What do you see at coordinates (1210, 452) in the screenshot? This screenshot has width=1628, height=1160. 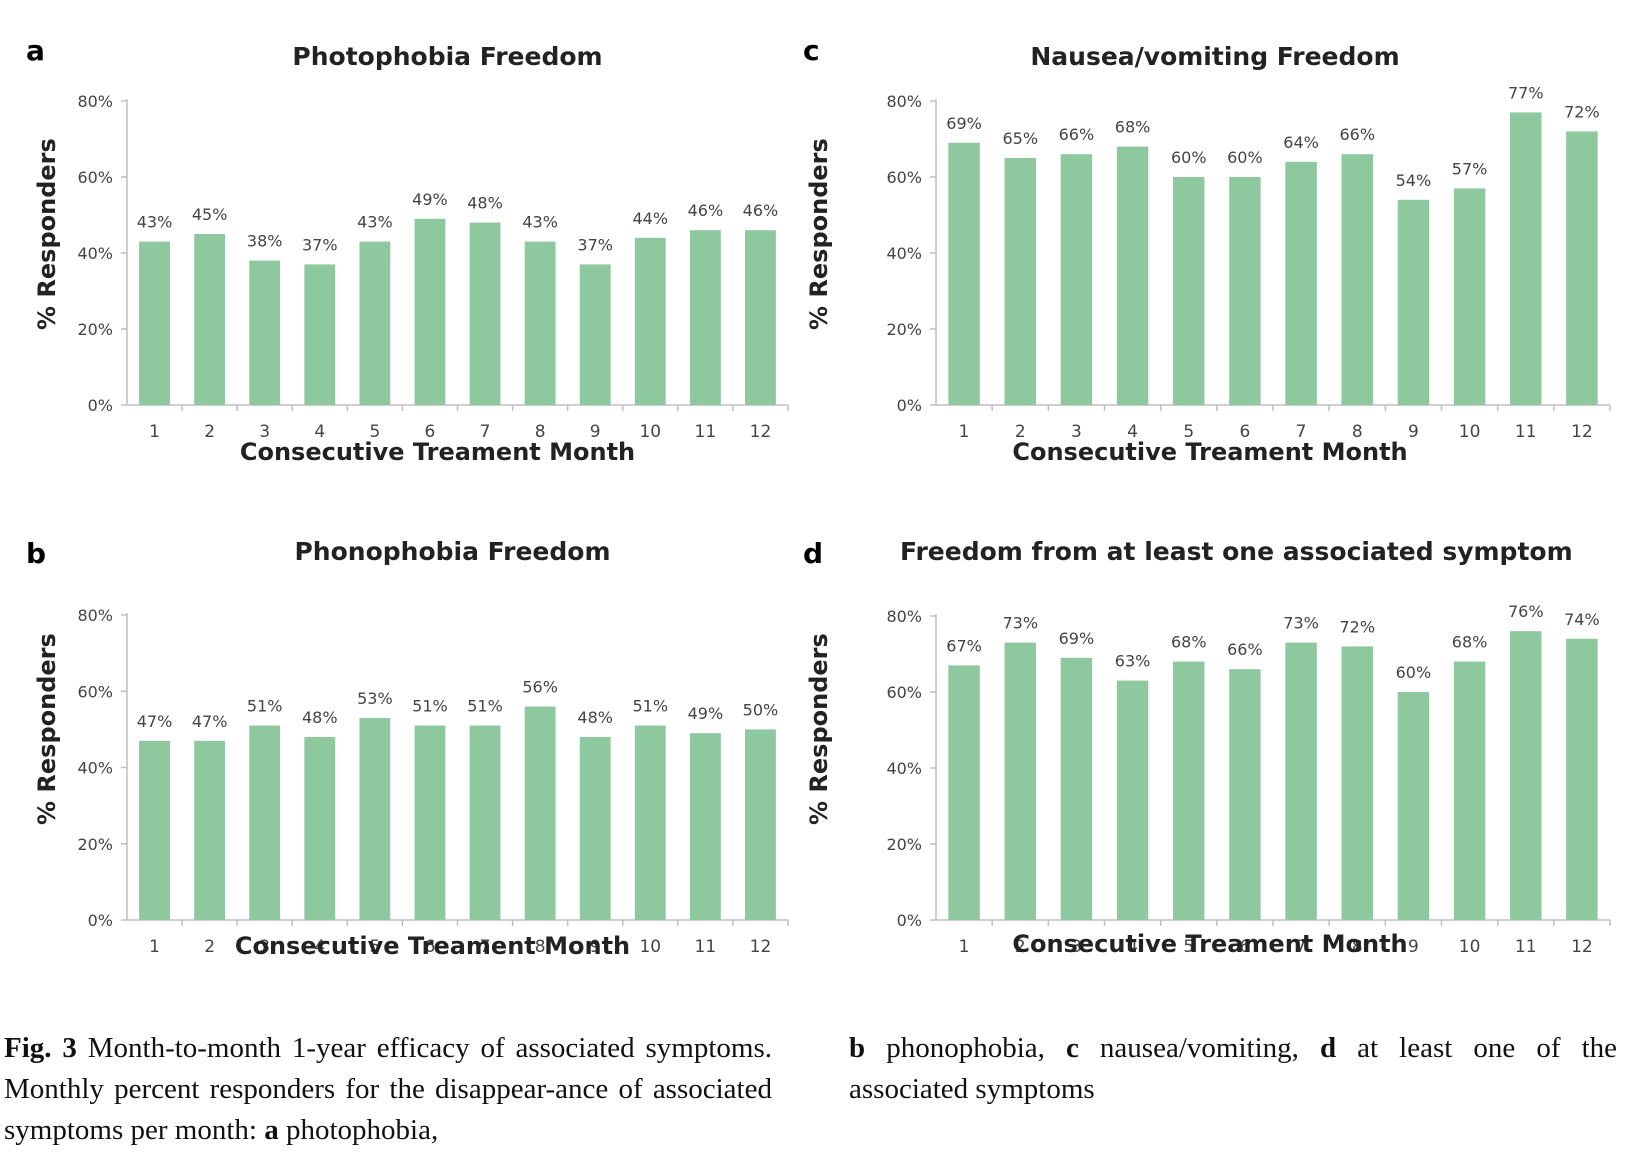 I see `x-axis-label-c: Consecutive Treament Month` at bounding box center [1210, 452].